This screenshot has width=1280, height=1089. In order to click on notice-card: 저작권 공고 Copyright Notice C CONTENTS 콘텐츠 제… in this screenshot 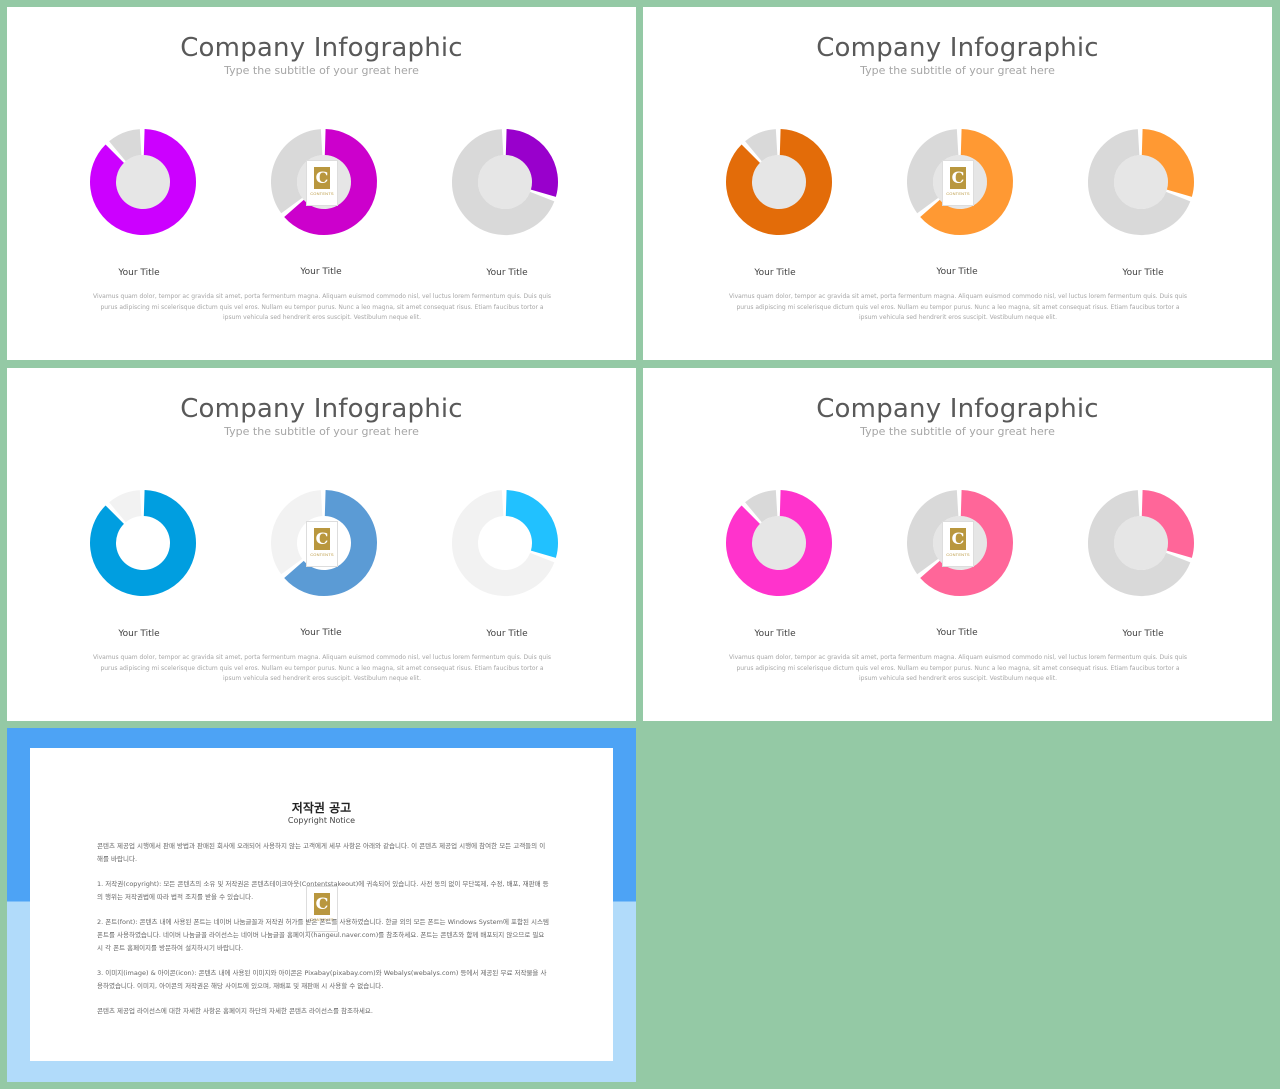, I will do `click(321, 904)`.